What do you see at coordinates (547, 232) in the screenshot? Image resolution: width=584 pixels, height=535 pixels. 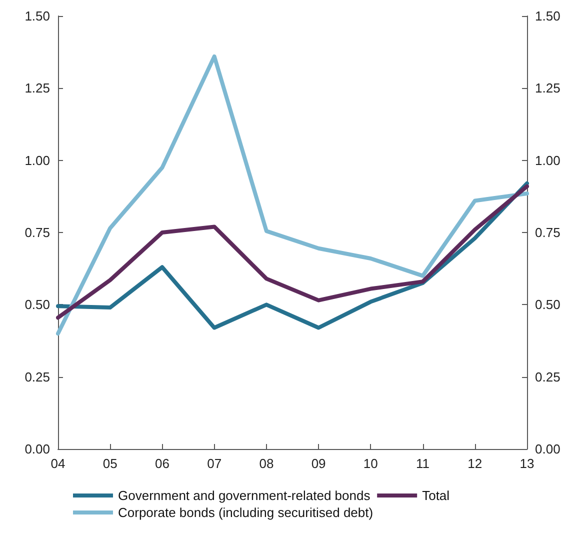 I see `y2-tick-label: 0.75` at bounding box center [547, 232].